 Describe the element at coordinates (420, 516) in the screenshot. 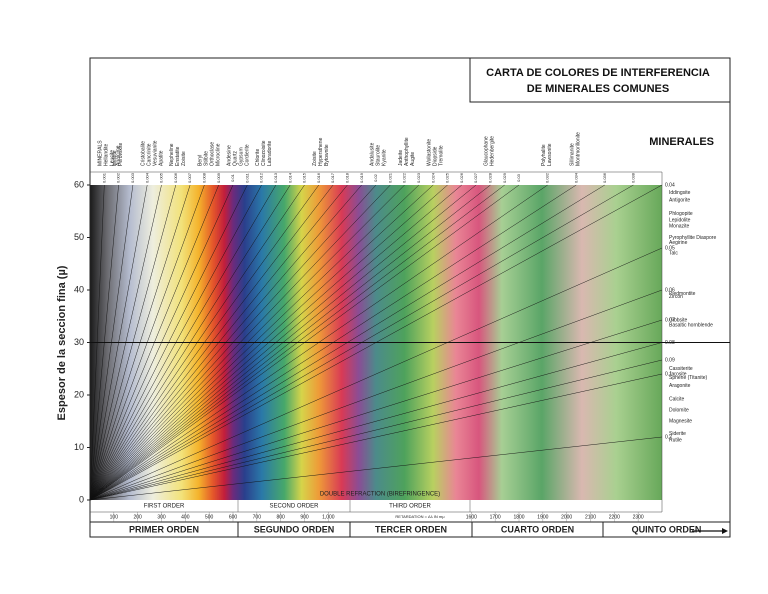

I see `x-axis-label: RETARDATION = Δλ IN mμ` at that location.